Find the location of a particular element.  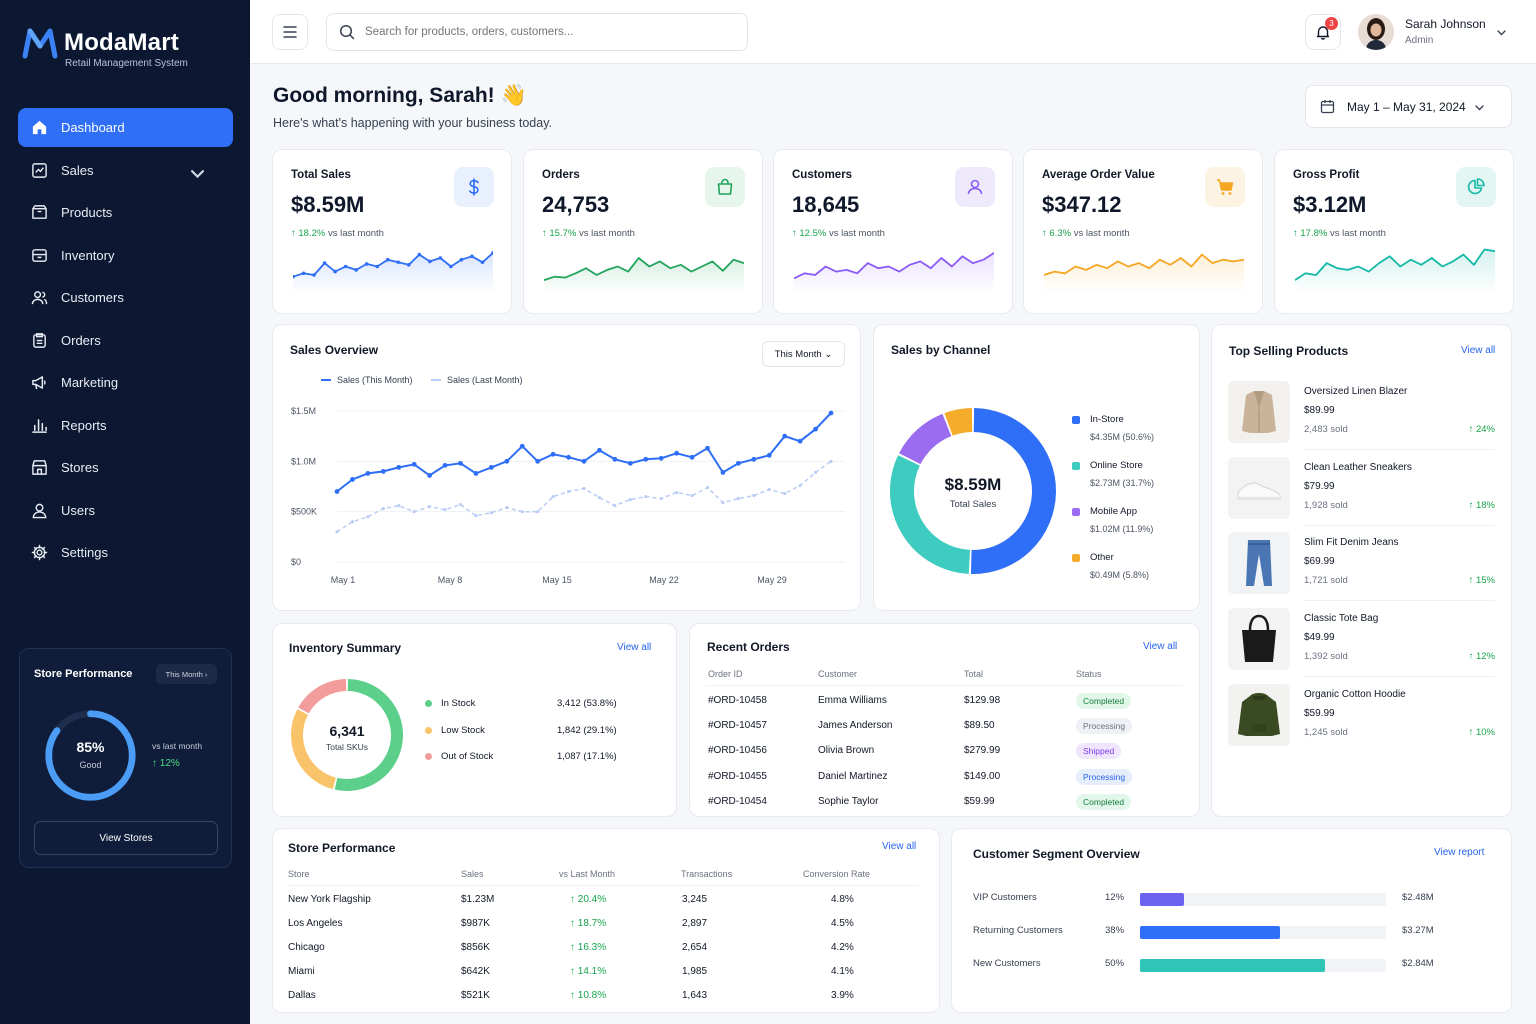

product-name: Oversized Linen Blazer is located at coordinates (1356, 391).